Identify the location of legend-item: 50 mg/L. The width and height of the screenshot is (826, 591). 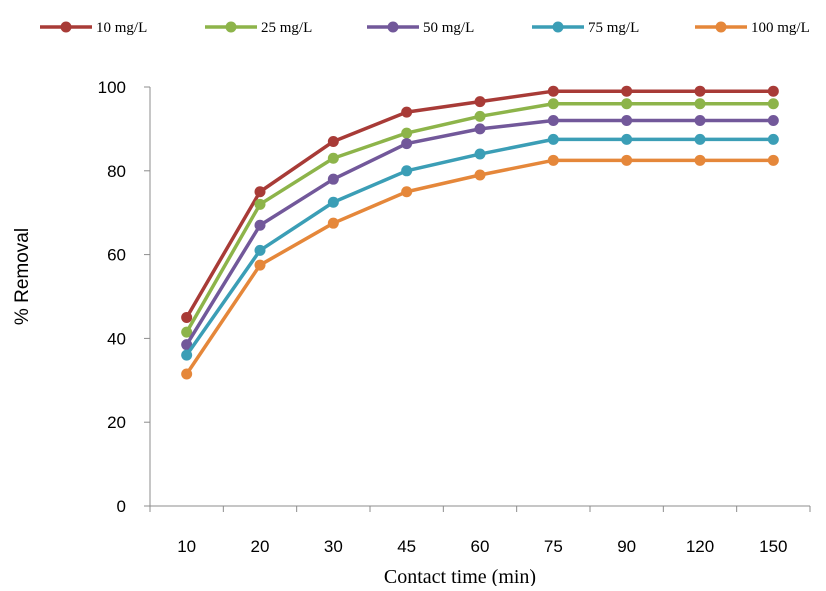
(420, 28).